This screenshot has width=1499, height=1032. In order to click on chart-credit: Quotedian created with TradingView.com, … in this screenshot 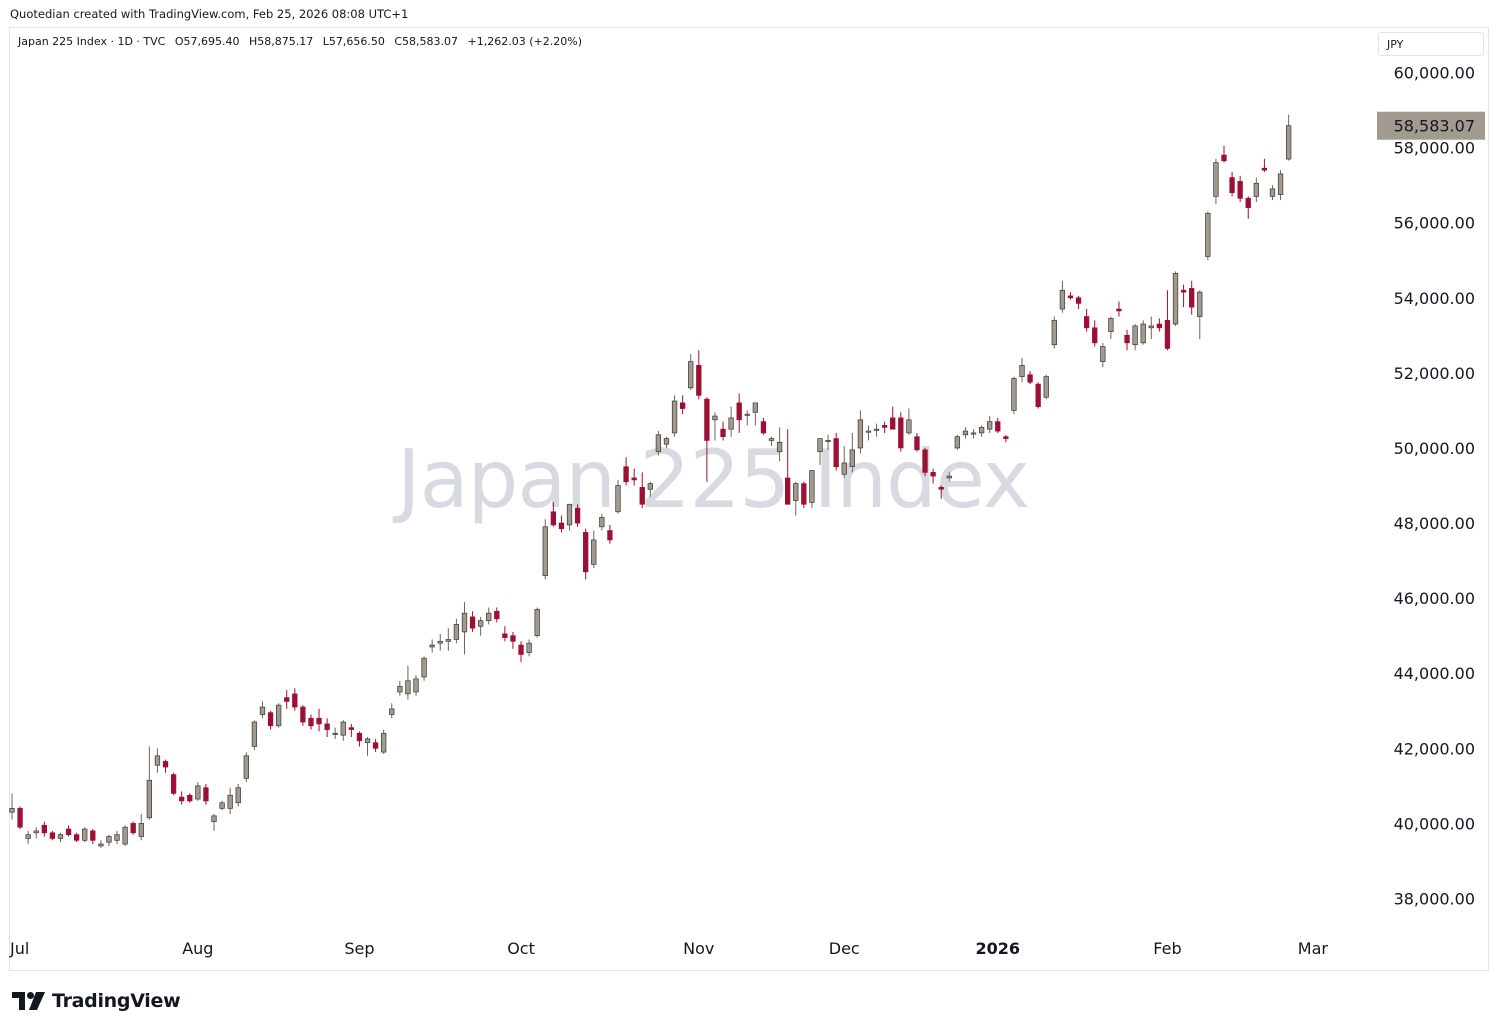, I will do `click(209, 14)`.